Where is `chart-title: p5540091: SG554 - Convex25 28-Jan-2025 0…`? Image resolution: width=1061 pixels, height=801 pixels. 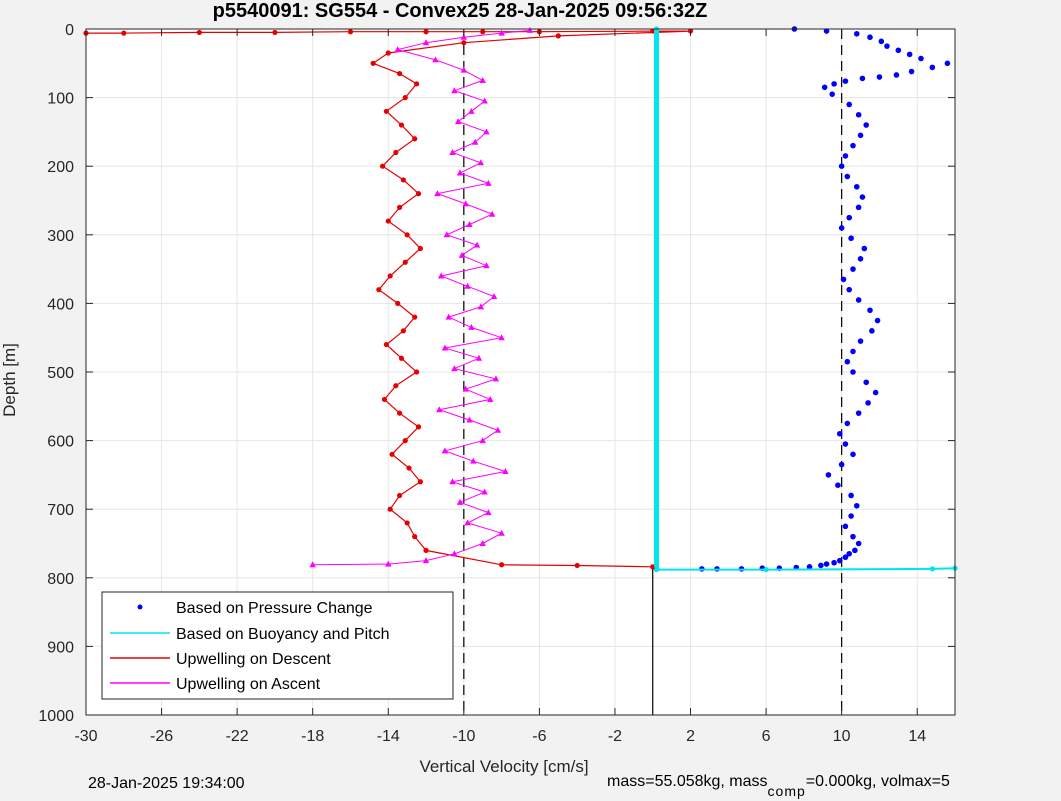 chart-title: p5540091: SG554 - Convex25 28-Jan-2025 0… is located at coordinates (460, 11).